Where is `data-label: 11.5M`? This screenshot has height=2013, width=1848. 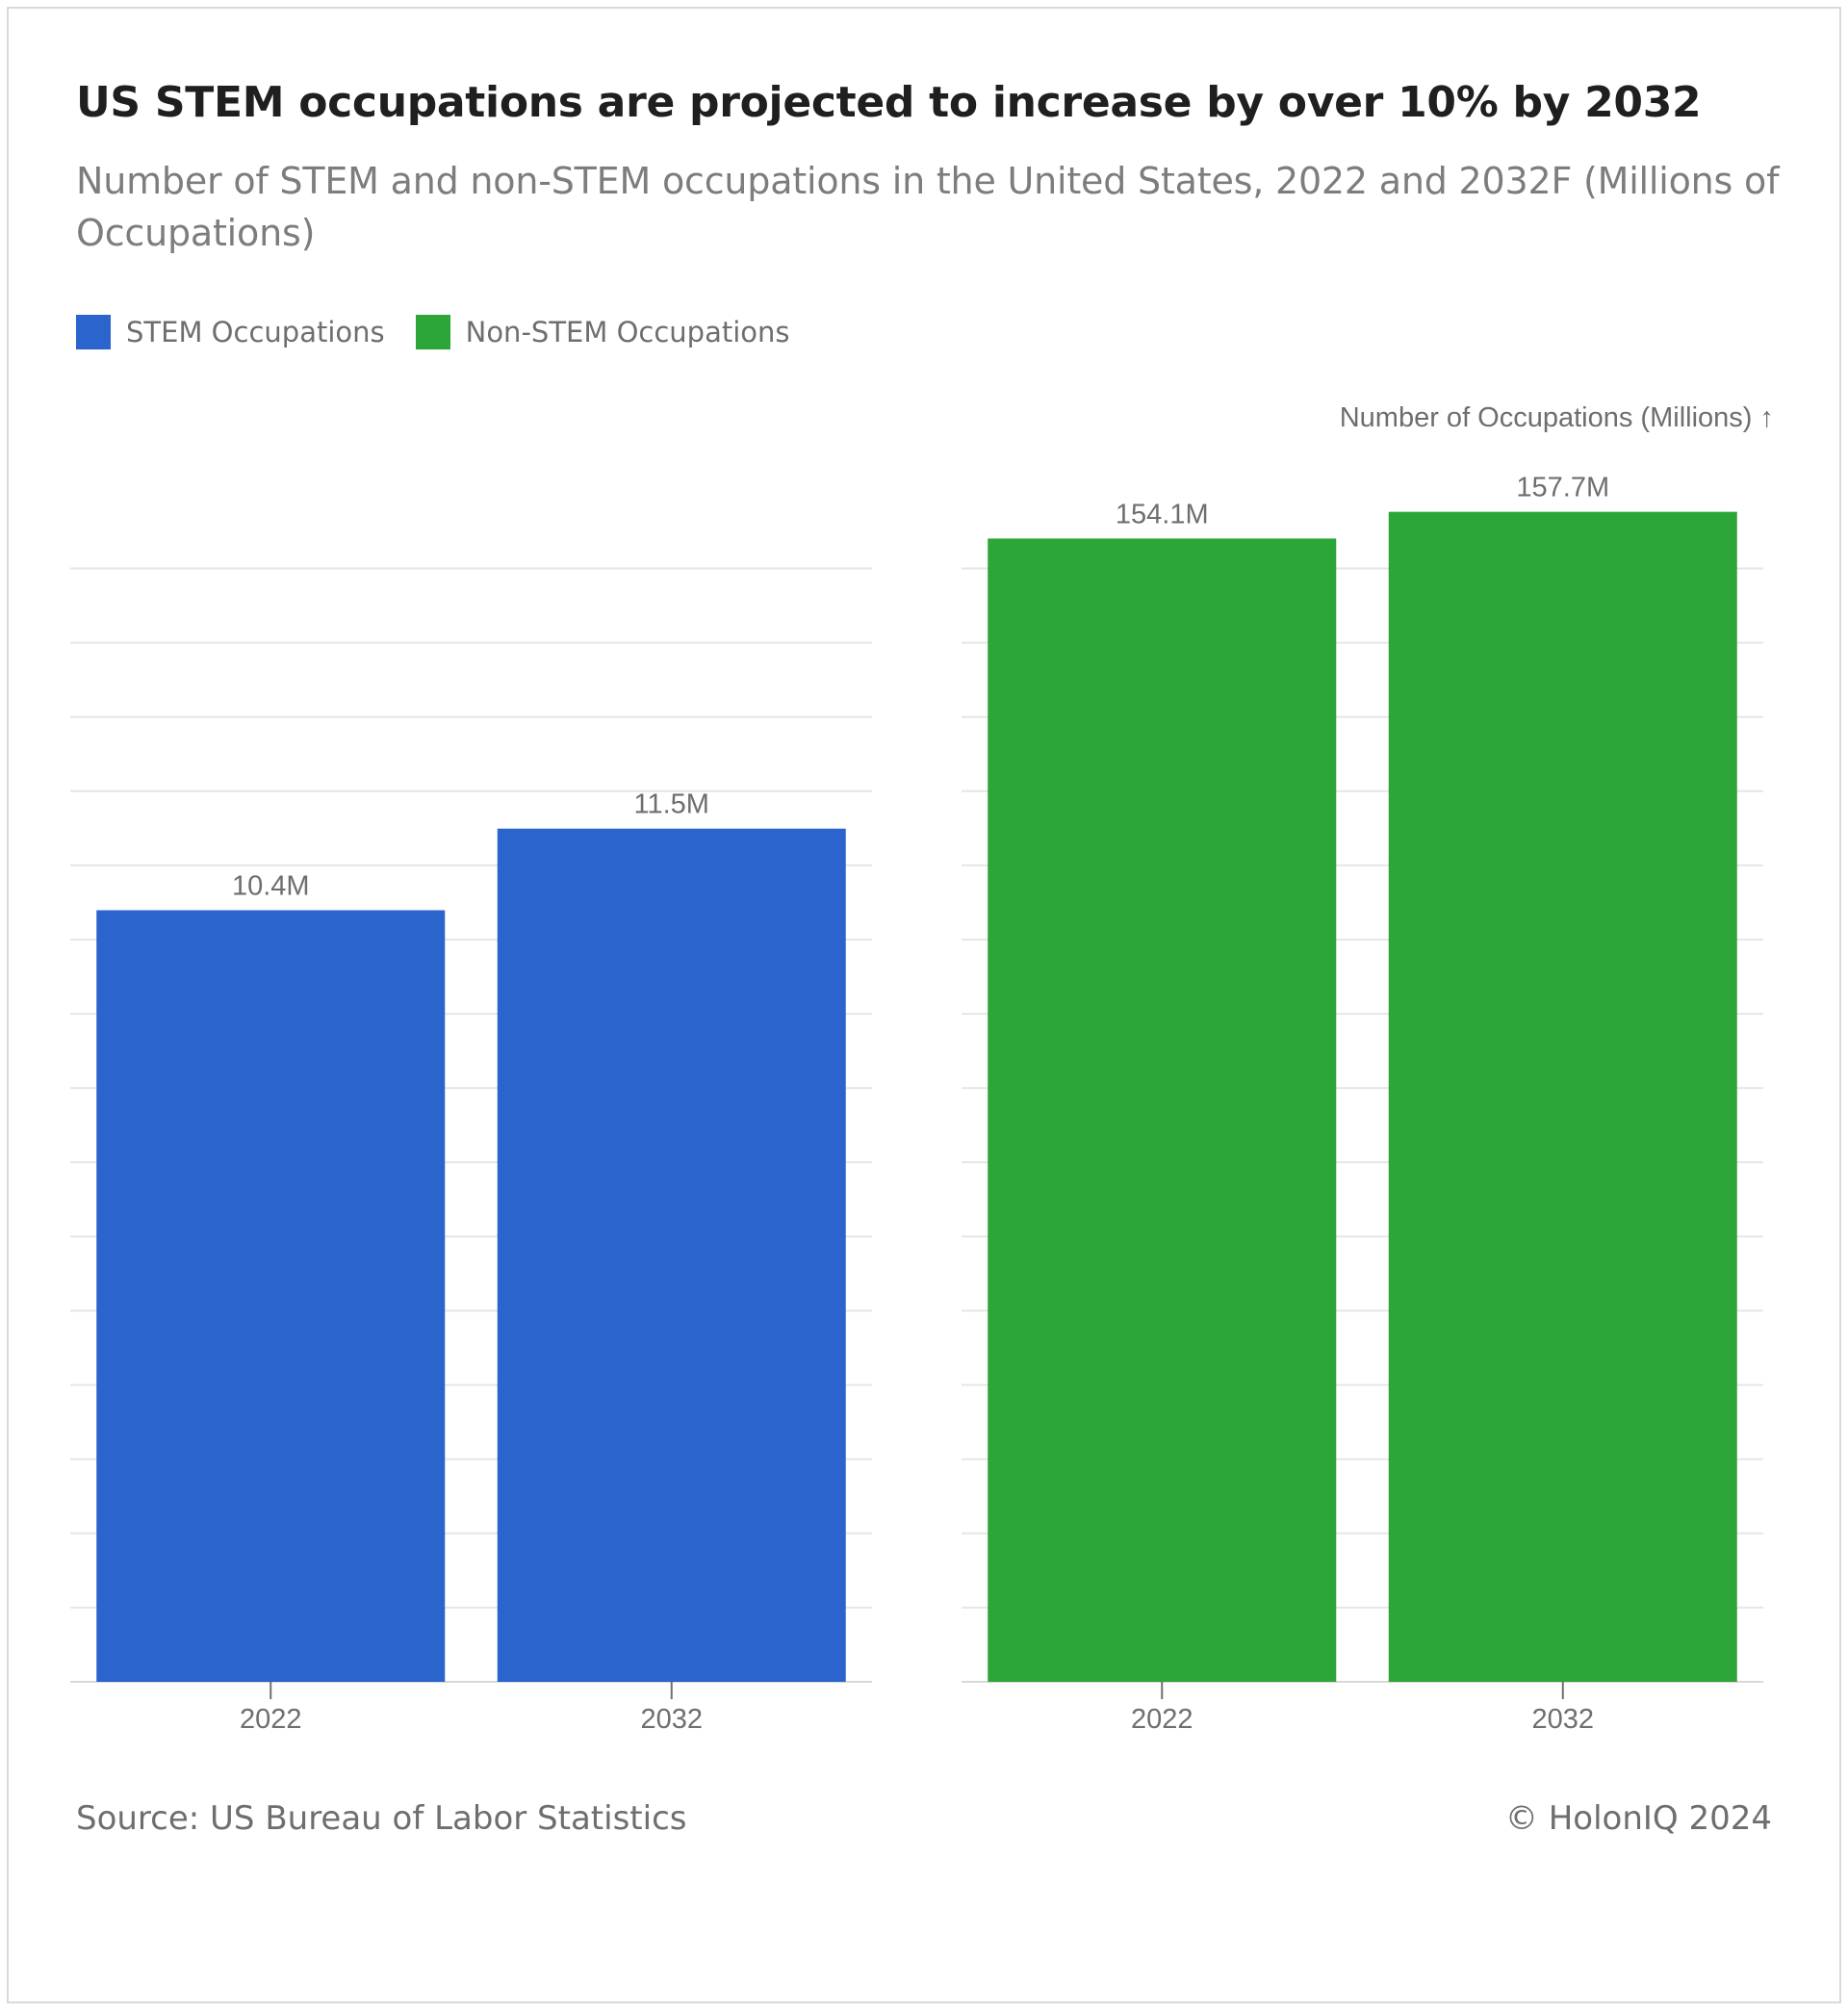 data-label: 11.5M is located at coordinates (671, 804).